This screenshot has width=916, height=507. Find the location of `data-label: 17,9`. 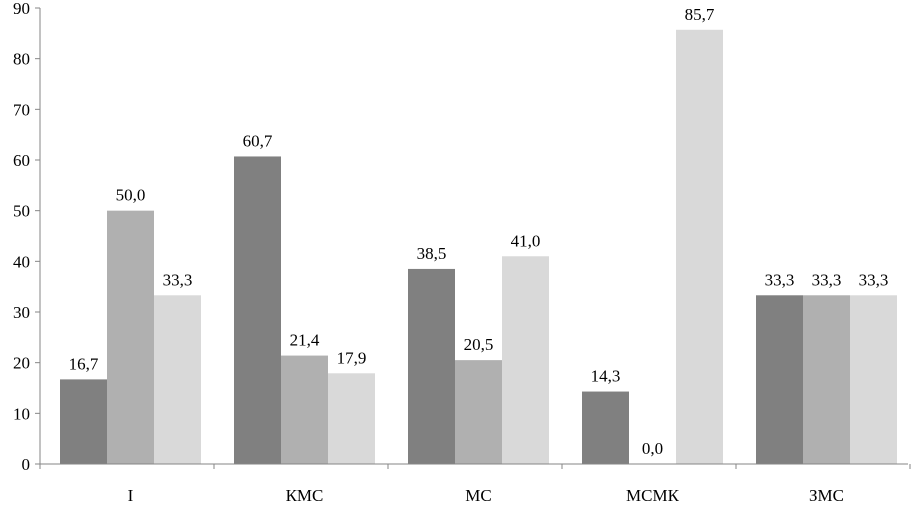

data-label: 17,9 is located at coordinates (352, 357).